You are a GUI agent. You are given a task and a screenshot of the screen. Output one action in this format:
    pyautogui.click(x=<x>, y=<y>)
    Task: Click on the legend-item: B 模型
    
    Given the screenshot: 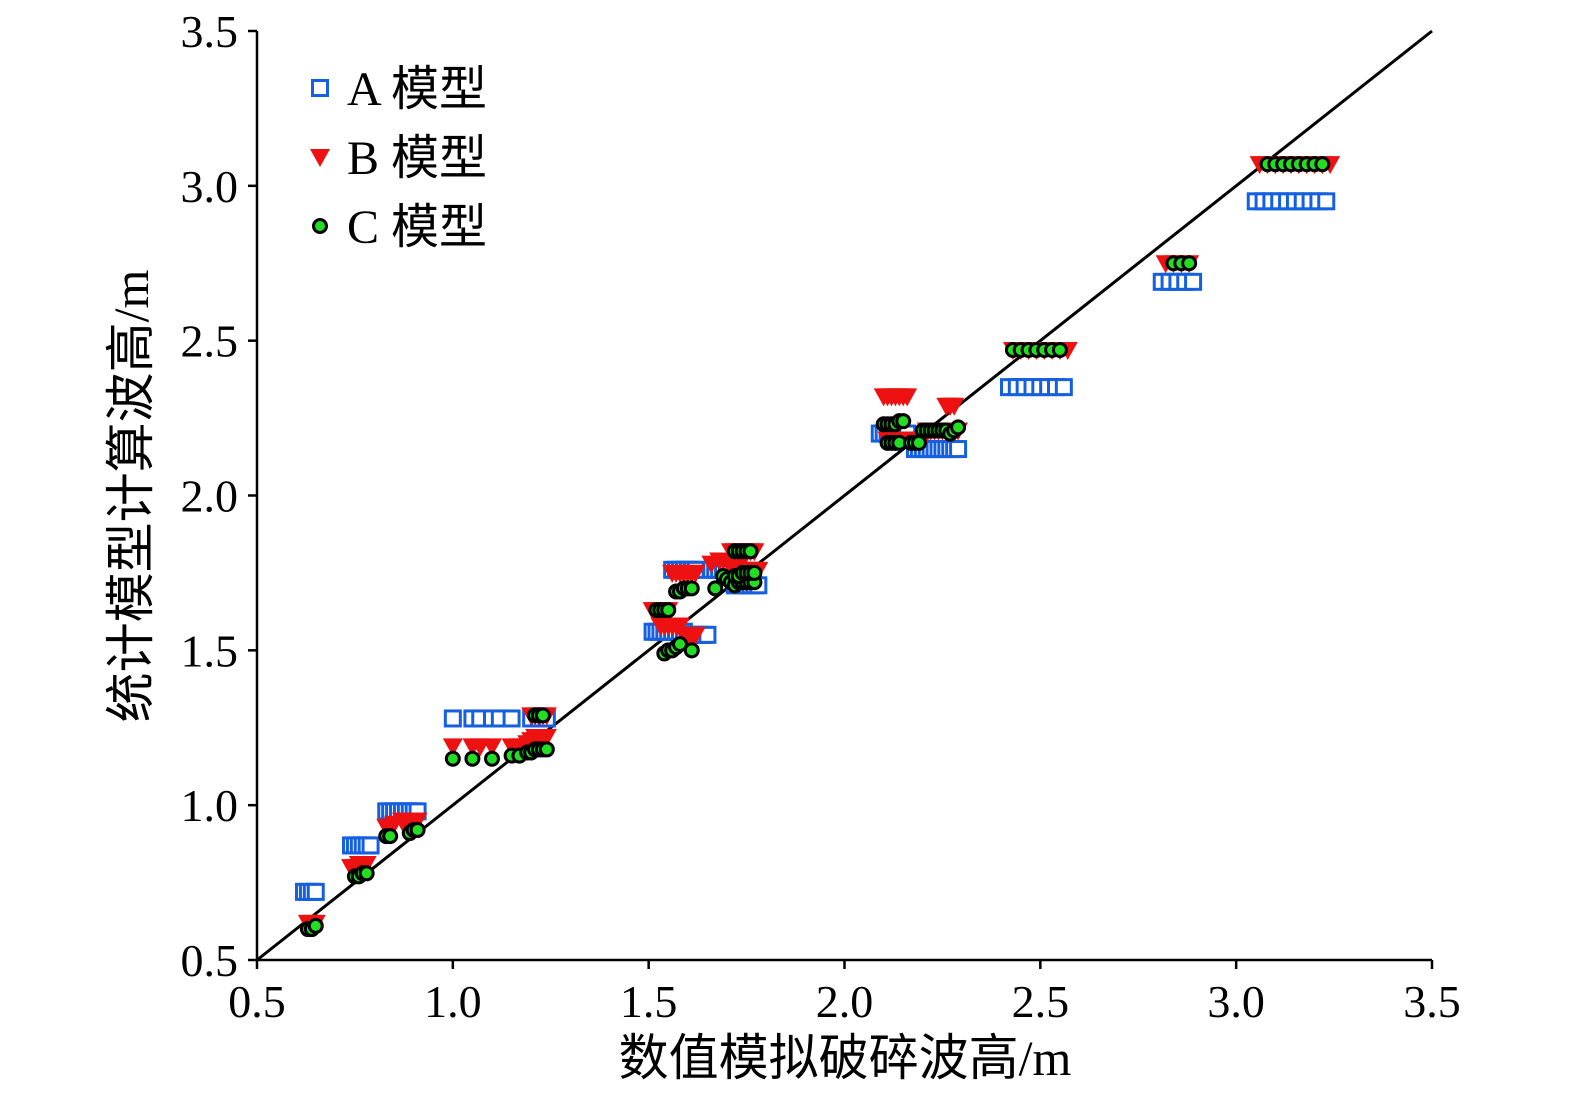 What is the action you would take?
    pyautogui.click(x=398, y=158)
    